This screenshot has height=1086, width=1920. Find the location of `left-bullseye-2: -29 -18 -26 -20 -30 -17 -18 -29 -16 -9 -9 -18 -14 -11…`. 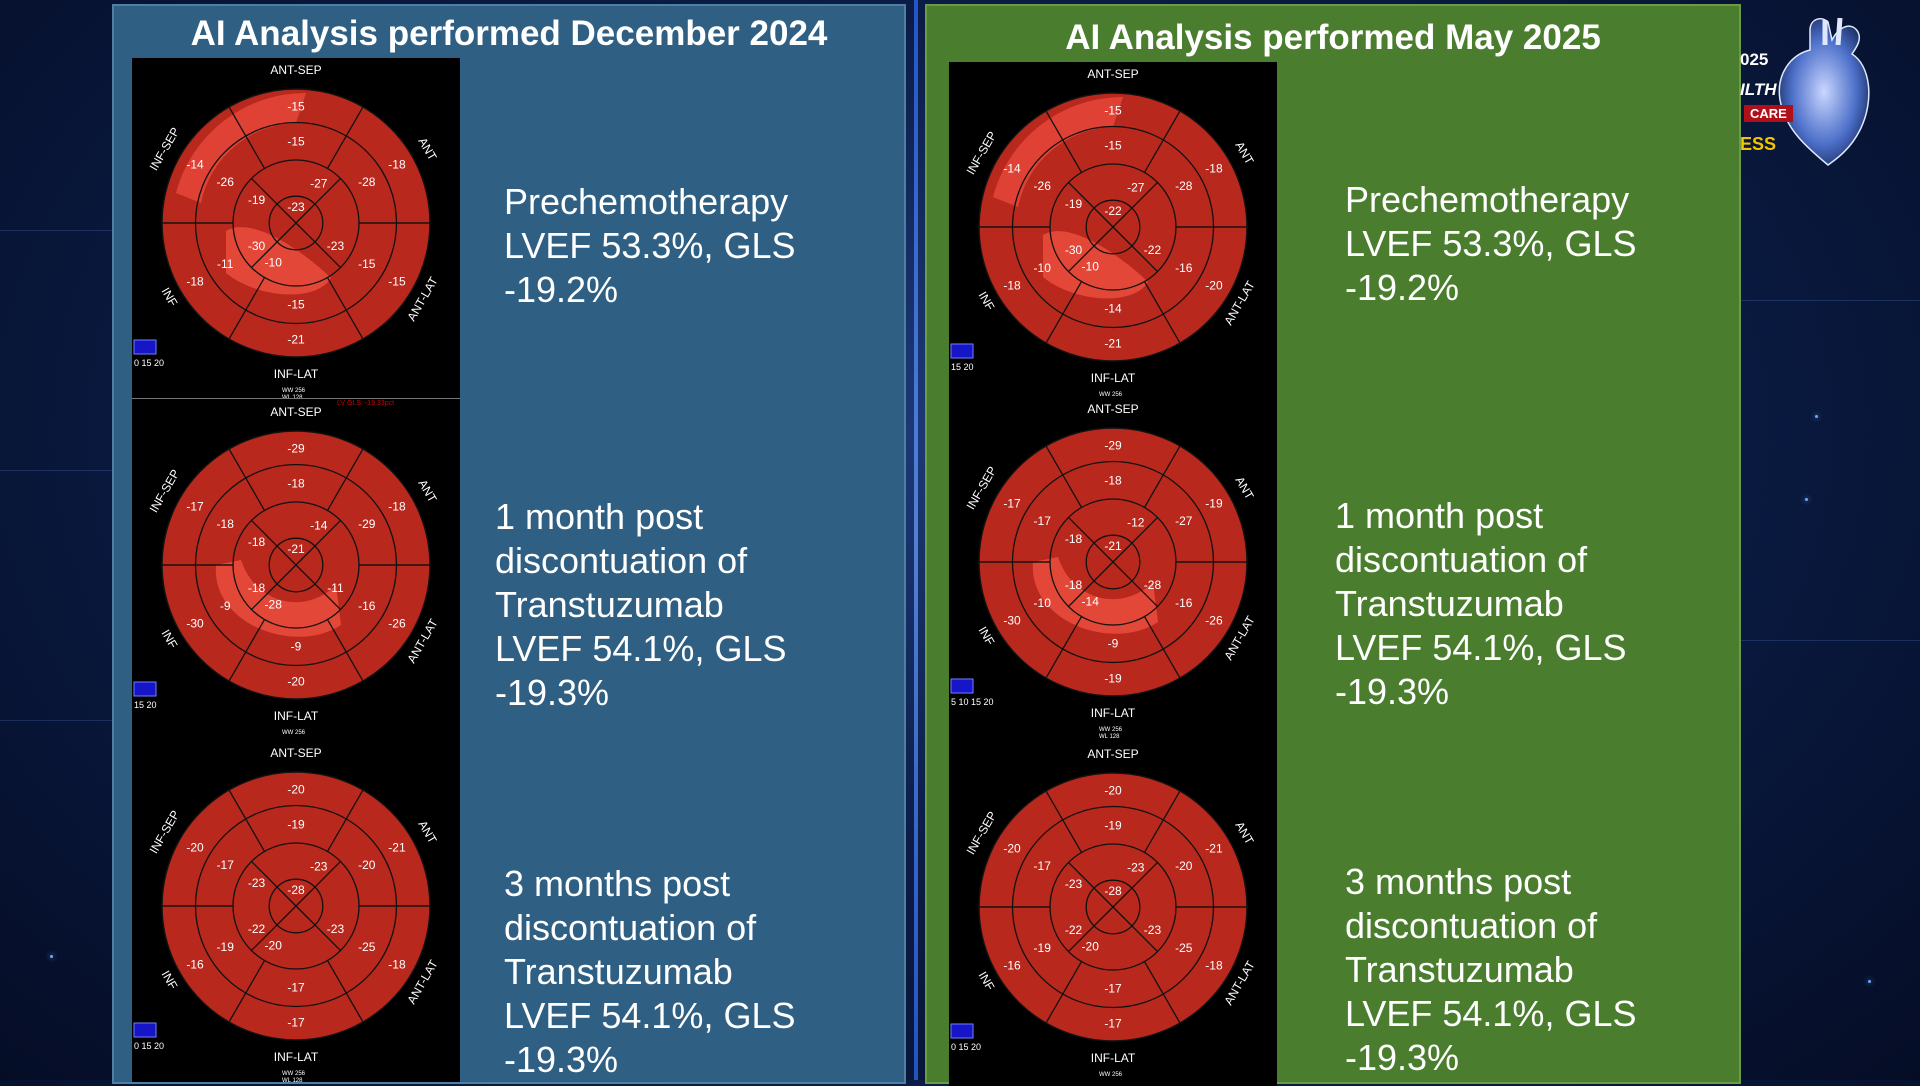

left-bullseye-2: -29 -18 -26 -20 -30 -17 -18 -29 -16 -9 -9 -18 -14 -11… is located at coordinates (296, 570).